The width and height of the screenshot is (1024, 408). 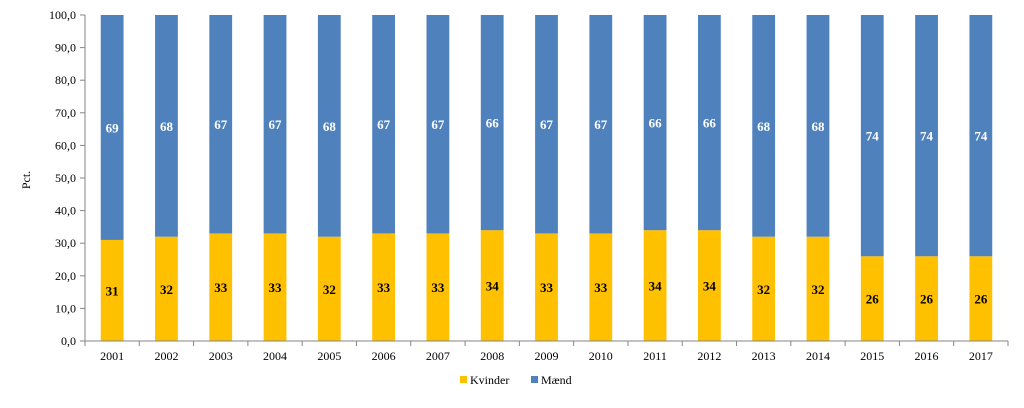 I want to click on y-tick-label: 70,0, so click(x=65, y=113).